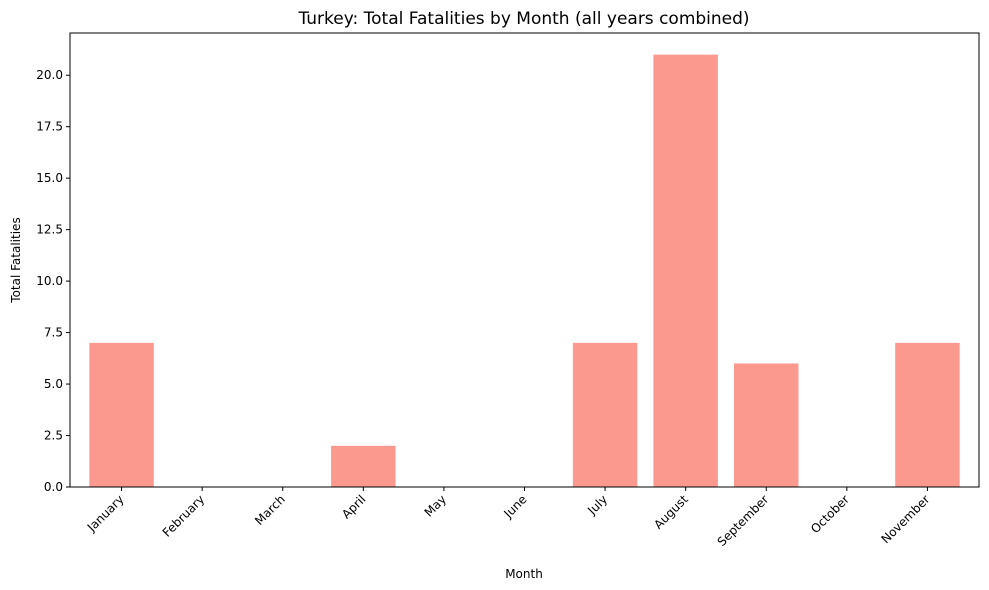 The height and width of the screenshot is (590, 989). What do you see at coordinates (121, 414) in the screenshot?
I see `bar-january` at bounding box center [121, 414].